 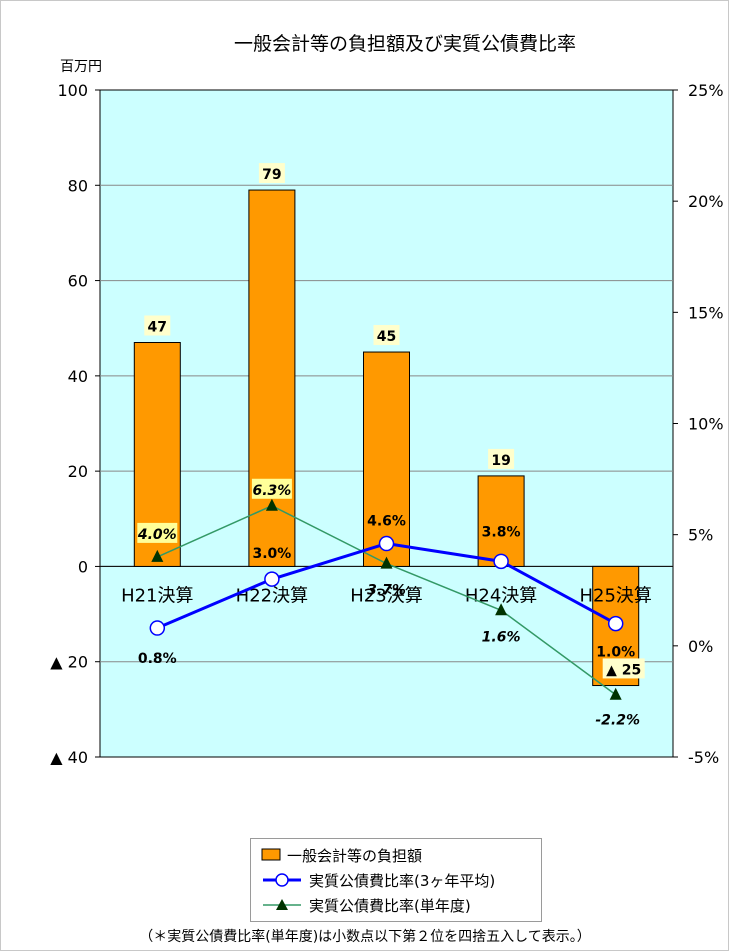 I want to click on x-tick-label: H22決算, so click(x=272, y=595).